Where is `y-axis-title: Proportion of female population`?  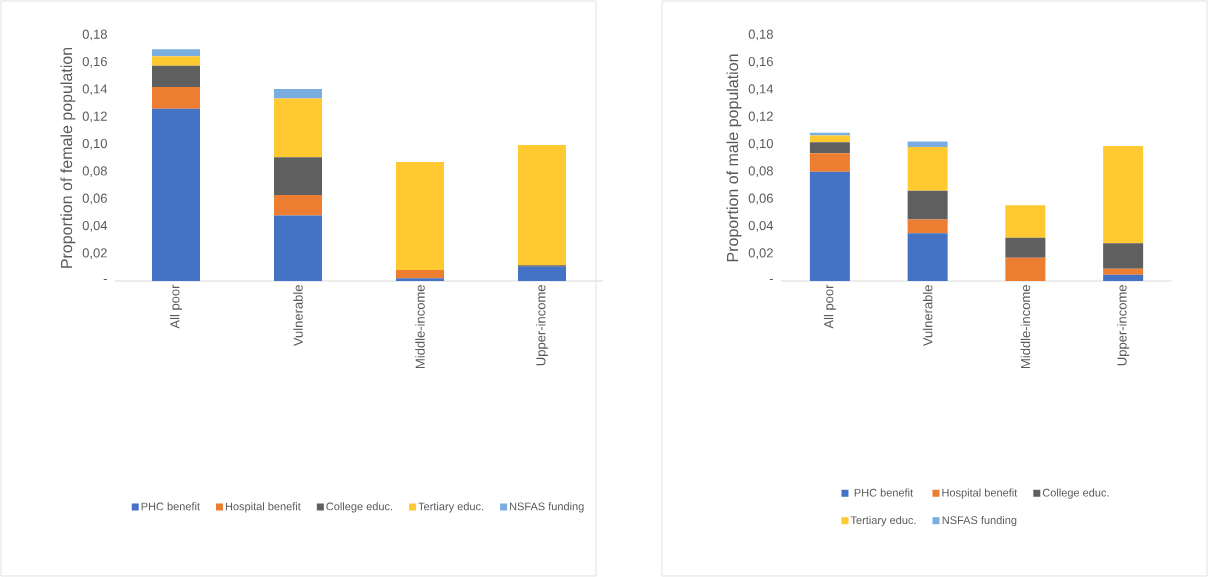
y-axis-title: Proportion of female population is located at coordinates (68, 157).